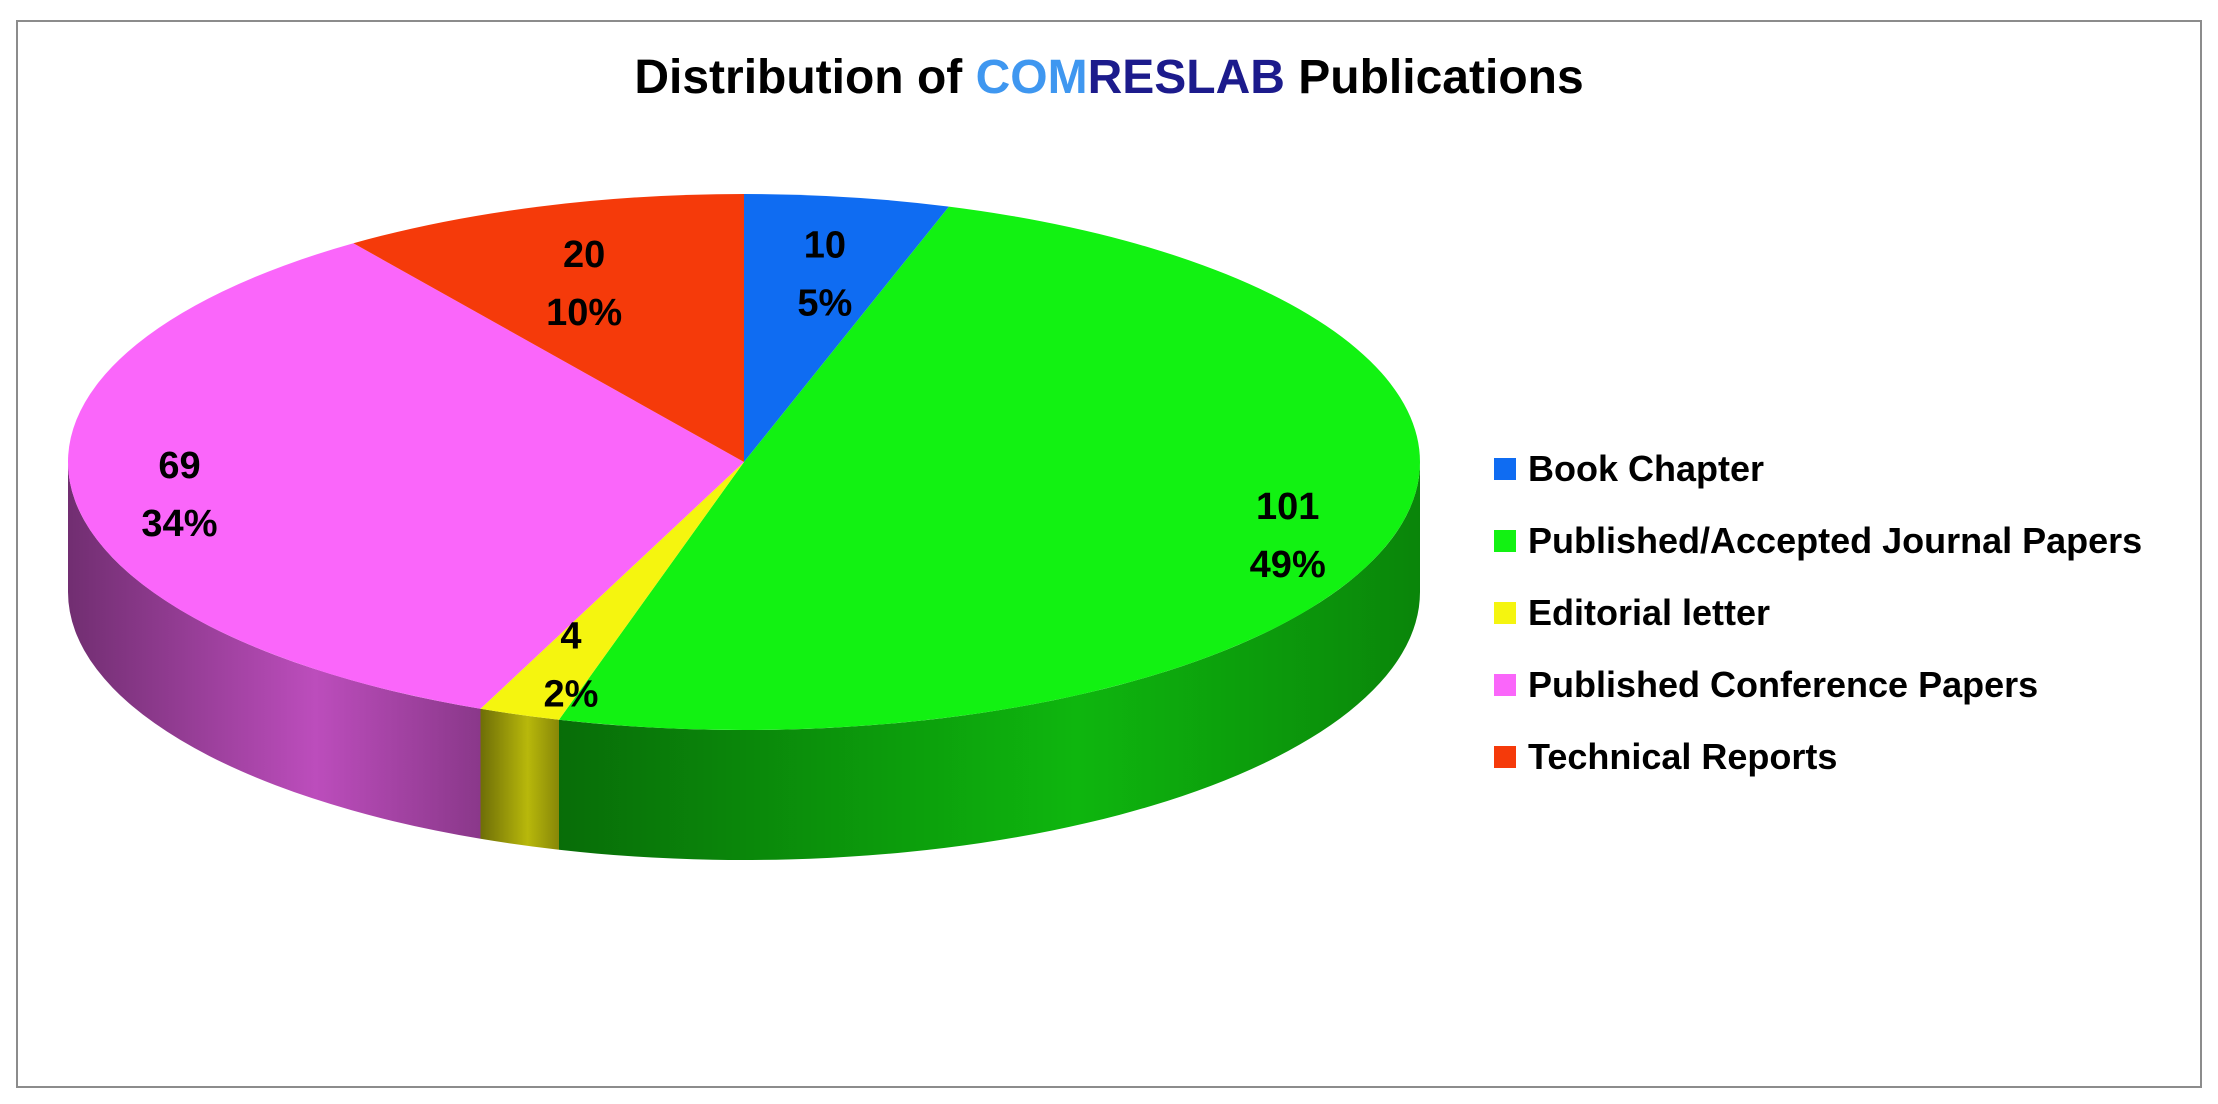 The height and width of the screenshot is (1104, 2218). I want to click on chart-title-part-com: COM, so click(1031, 77).